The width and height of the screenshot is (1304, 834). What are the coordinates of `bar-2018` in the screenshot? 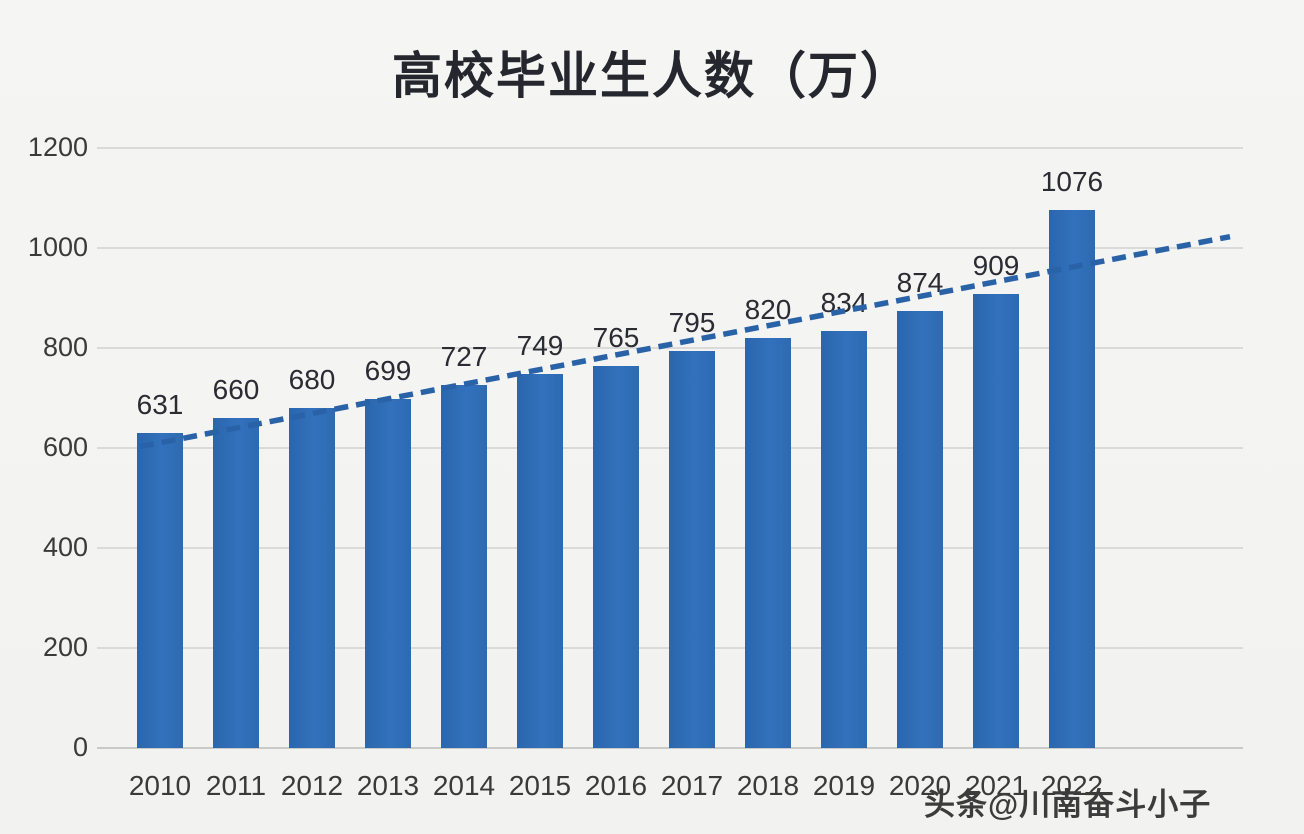 It's located at (768, 543).